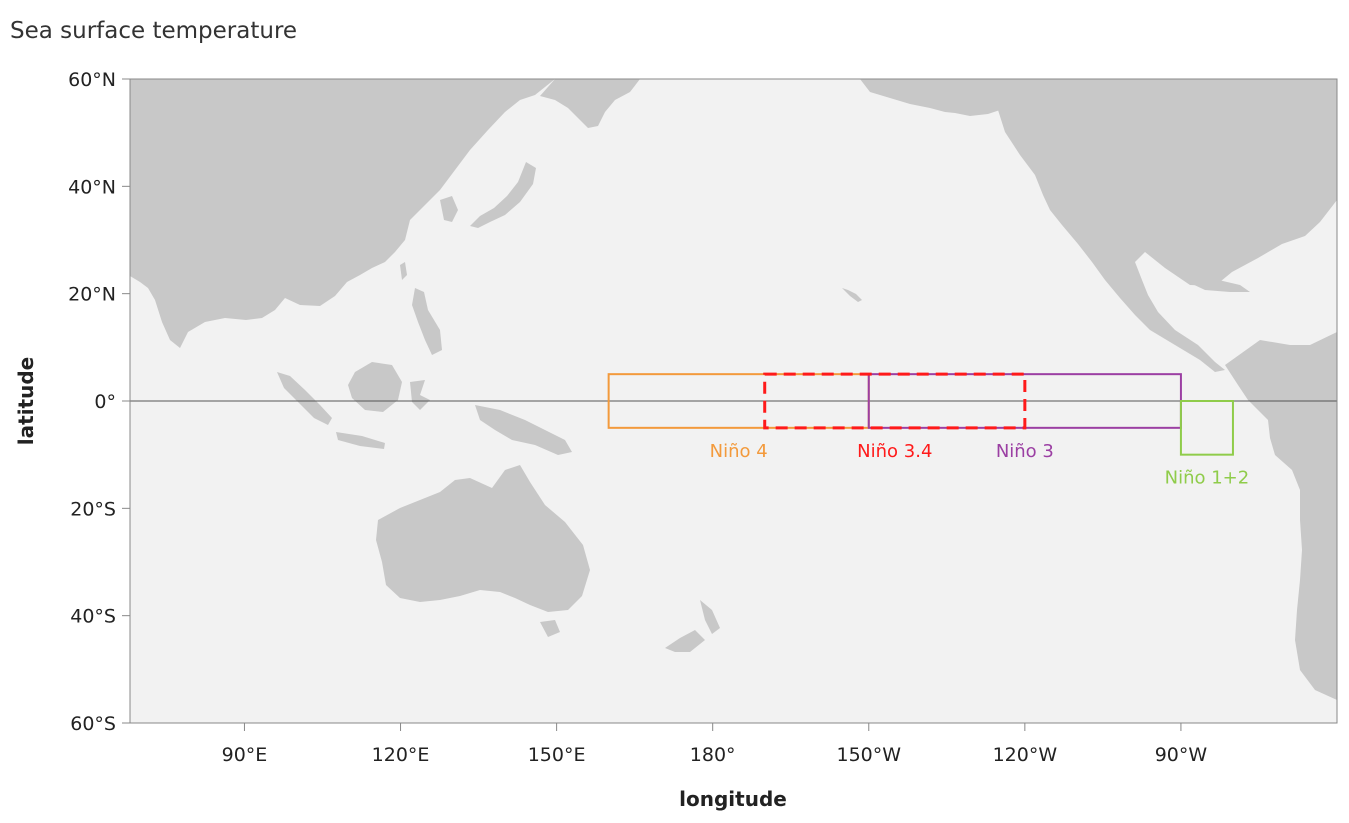 The width and height of the screenshot is (1349, 823). What do you see at coordinates (1281, 516) in the screenshot?
I see `landmass-south-america` at bounding box center [1281, 516].